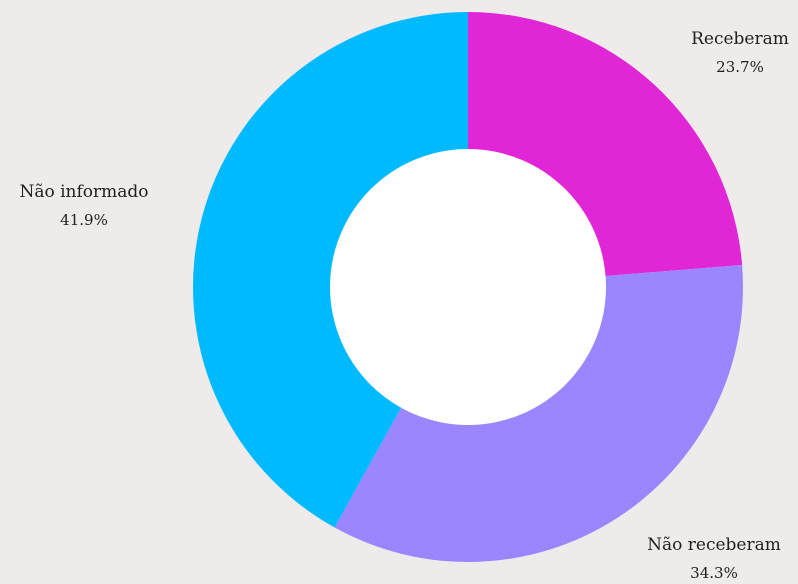 The width and height of the screenshot is (798, 584). What do you see at coordinates (714, 545) in the screenshot?
I see `slice-label: Não receberam` at bounding box center [714, 545].